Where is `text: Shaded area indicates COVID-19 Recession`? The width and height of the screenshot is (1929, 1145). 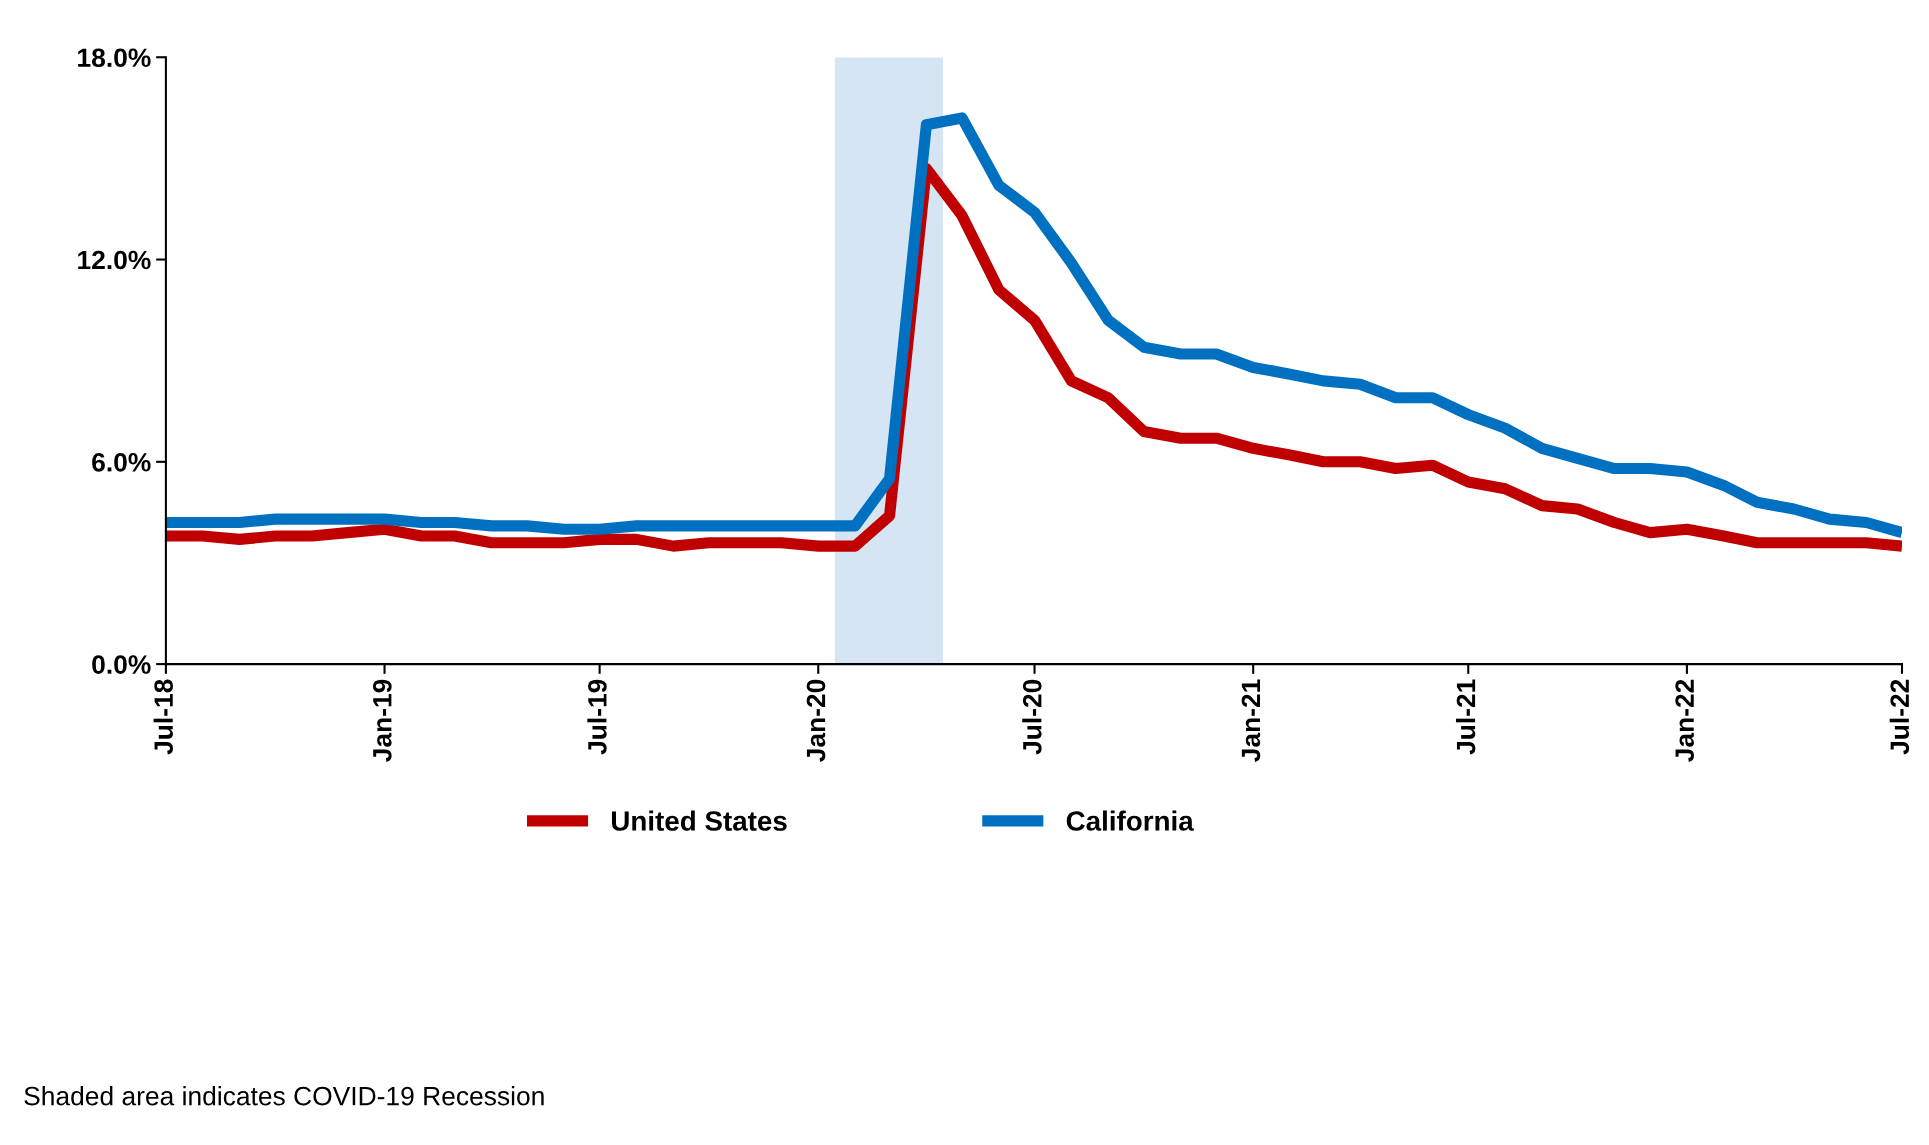 text: Shaded area indicates COVID-19 Recession is located at coordinates (284, 1096).